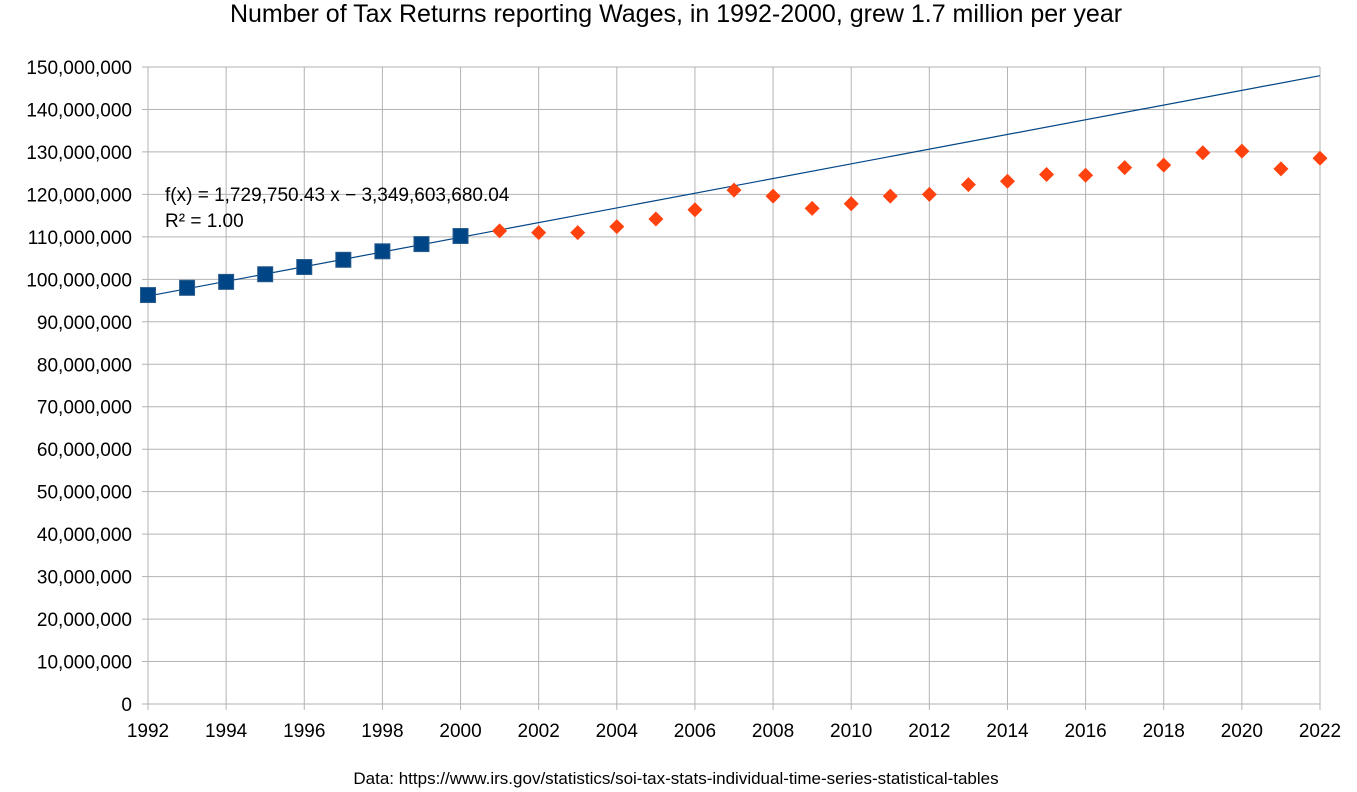 The image size is (1357, 792). I want to click on trendline-equation: f(x) = 1,729,750.43 x − 3,349,603,680.04, so click(337, 195).